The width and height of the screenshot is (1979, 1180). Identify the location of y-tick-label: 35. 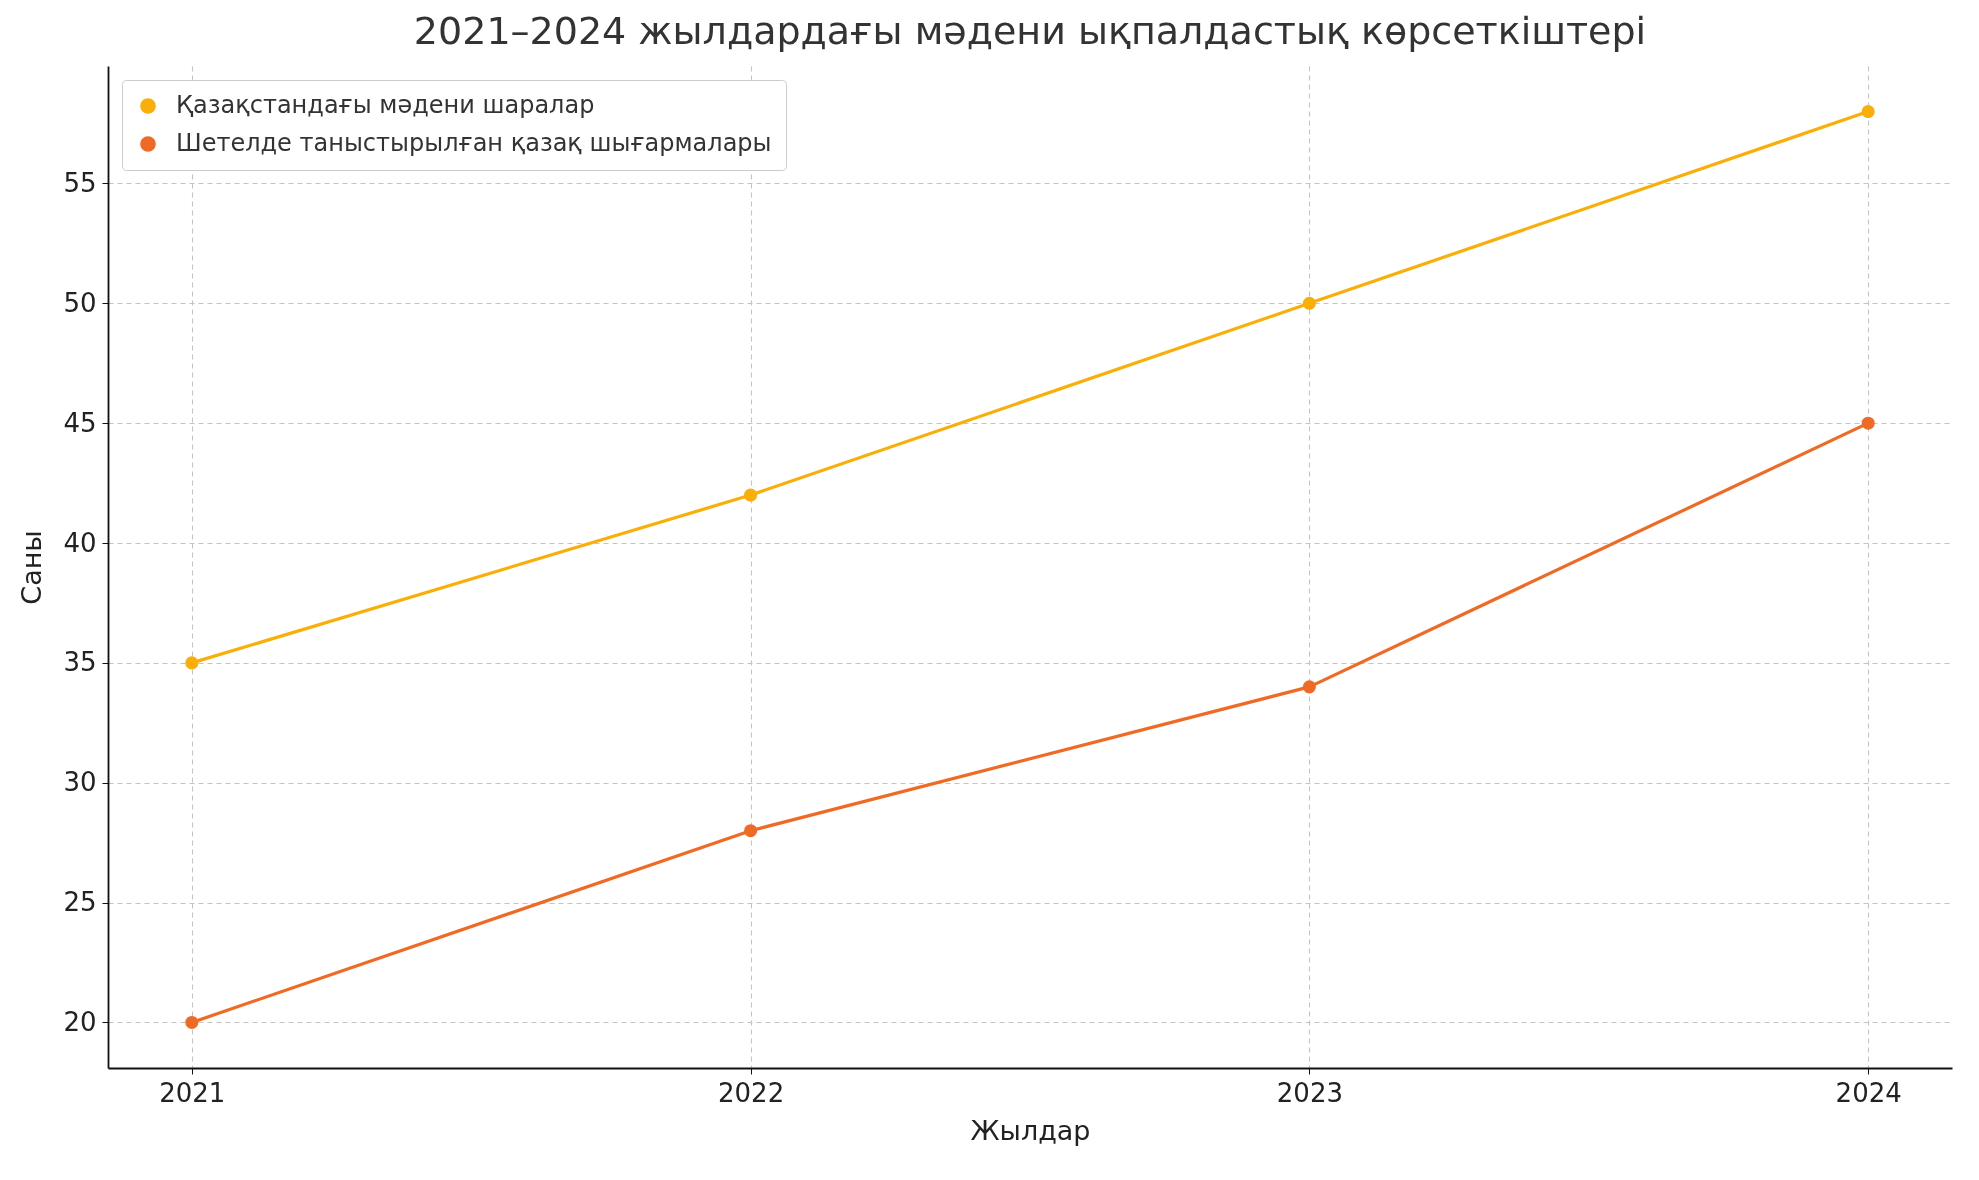
(80, 662).